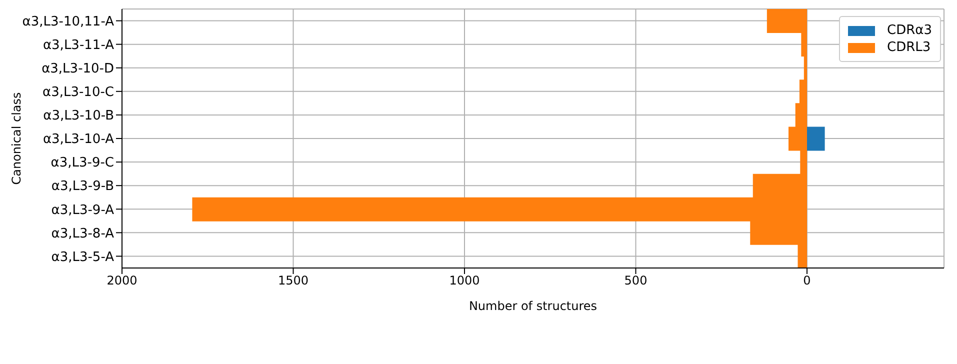 The height and width of the screenshot is (364, 957). What do you see at coordinates (909, 30) in the screenshot?
I see `legend-label: CDRα3` at bounding box center [909, 30].